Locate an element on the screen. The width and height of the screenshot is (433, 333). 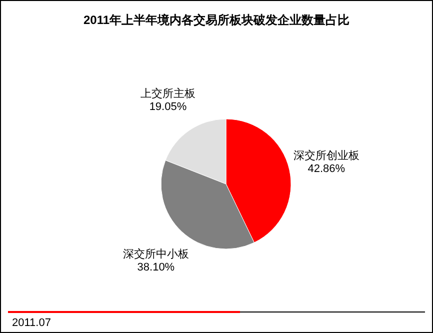
slice-label: 上交所主板 is located at coordinates (168, 93).